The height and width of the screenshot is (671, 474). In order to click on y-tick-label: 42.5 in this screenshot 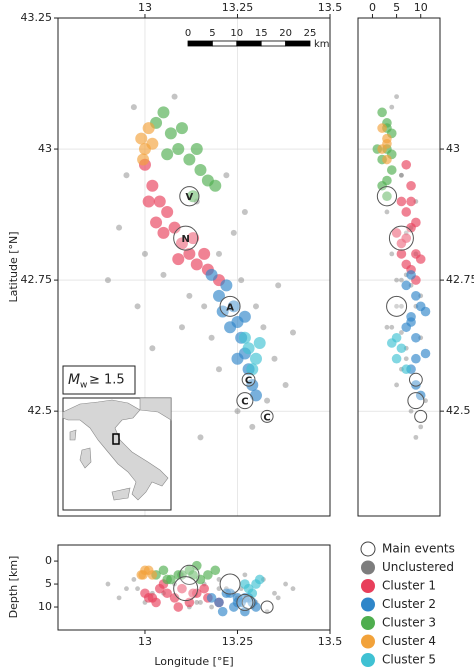, I will do `click(40, 410)`.